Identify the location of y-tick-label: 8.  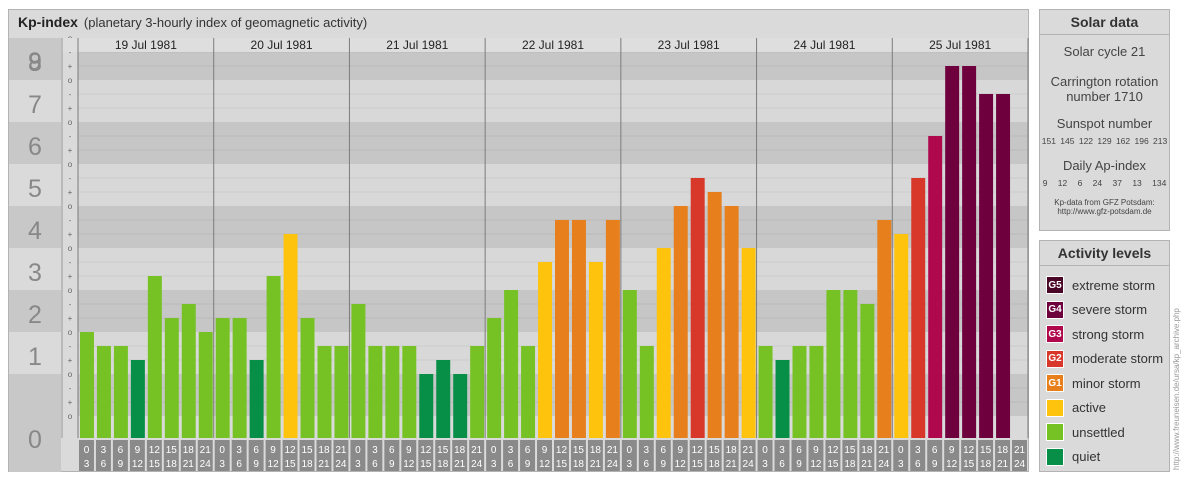
(35, 63).